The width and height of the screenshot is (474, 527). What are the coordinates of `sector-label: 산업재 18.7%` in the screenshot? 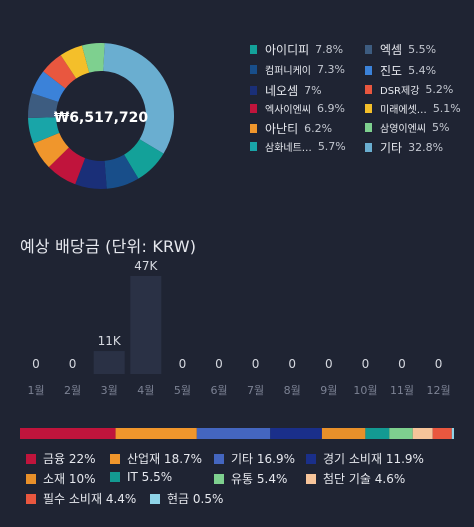 It's located at (165, 459).